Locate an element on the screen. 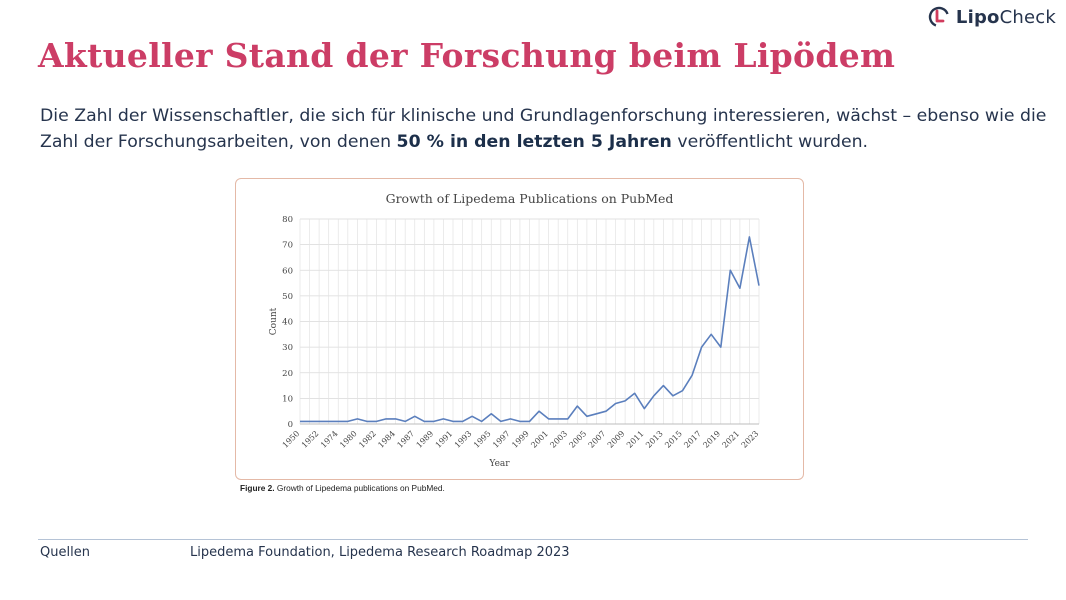 This screenshot has width=1066, height=600. caption-label: Figure 2. is located at coordinates (257, 488).